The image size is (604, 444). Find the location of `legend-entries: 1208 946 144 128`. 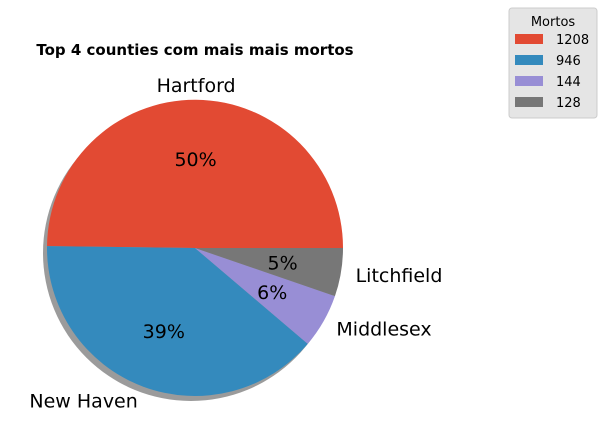

legend-entries: 1208 946 144 128 is located at coordinates (552, 72).